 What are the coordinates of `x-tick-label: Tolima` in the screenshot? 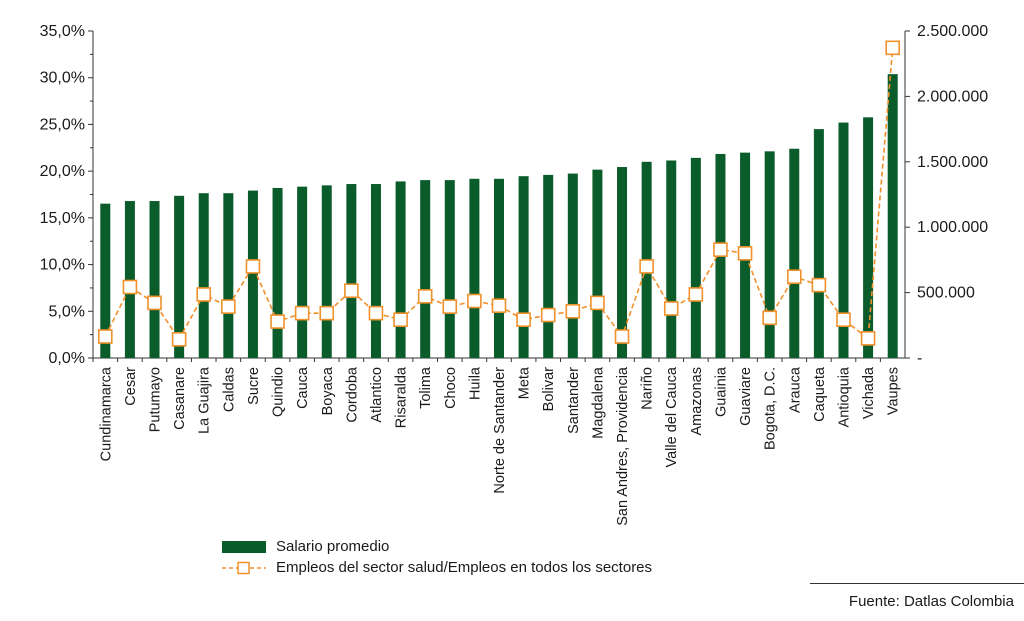 It's located at (426, 387).